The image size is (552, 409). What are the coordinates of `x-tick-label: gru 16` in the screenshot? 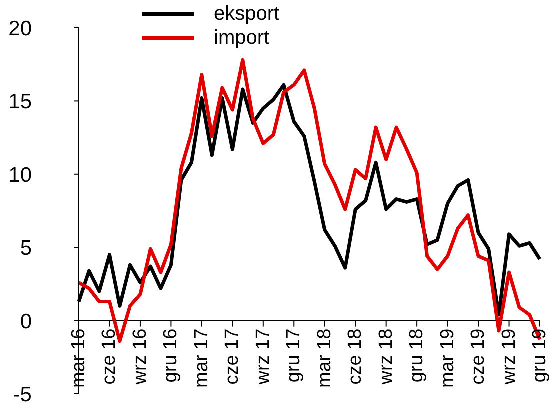 It's located at (171, 355).